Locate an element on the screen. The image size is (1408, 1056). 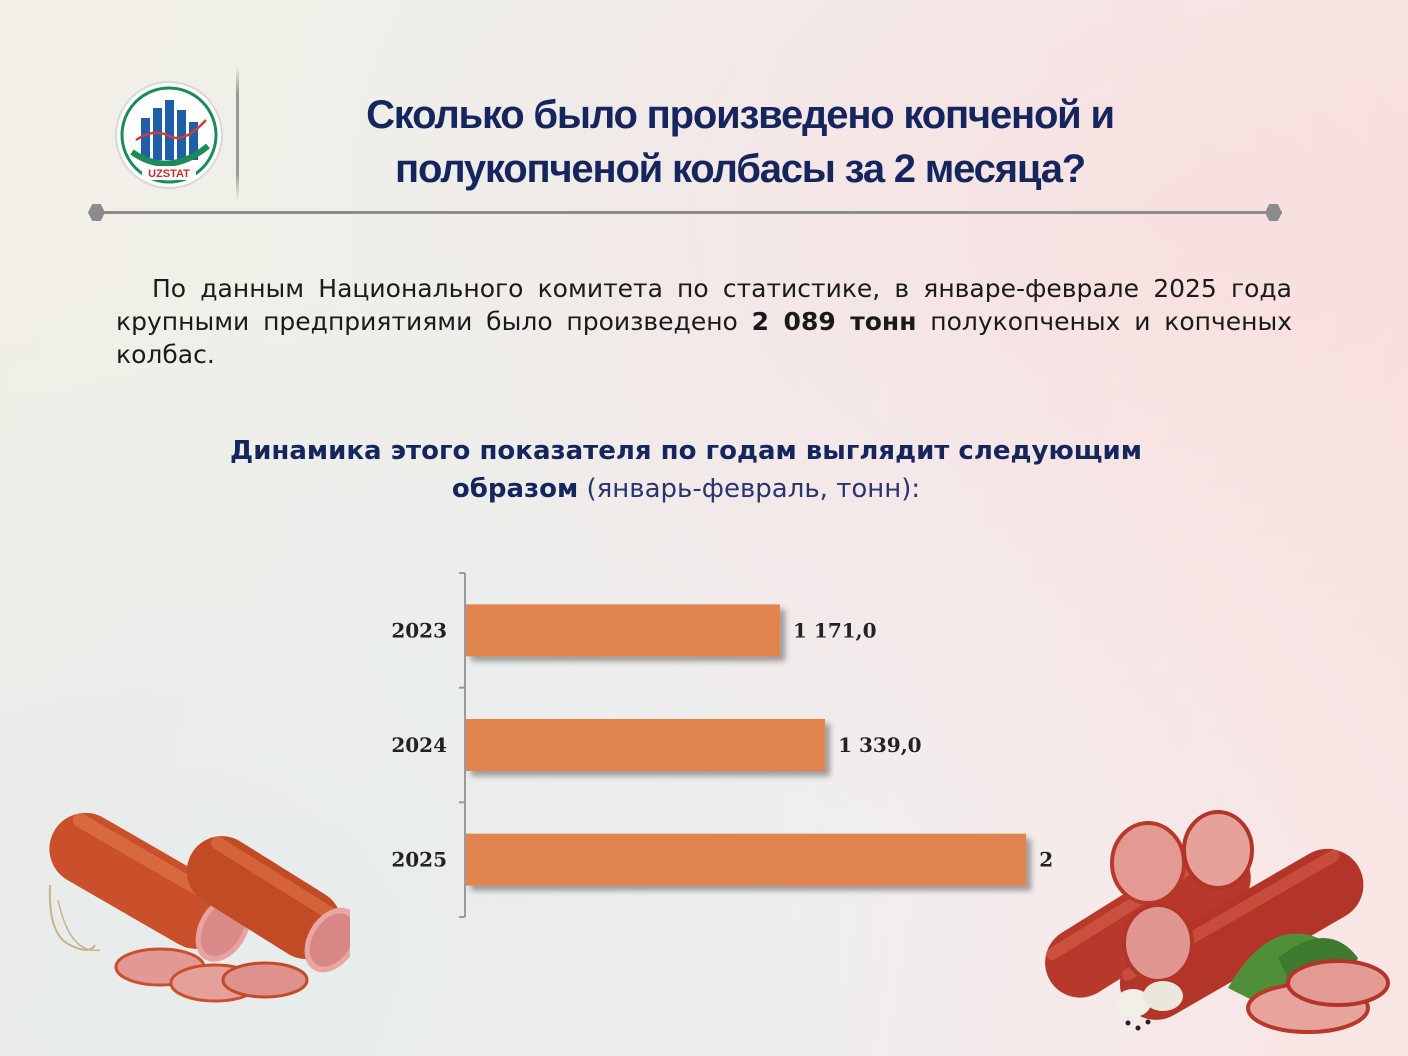
intro-highlight: 2 089 тонн is located at coordinates (834, 321).